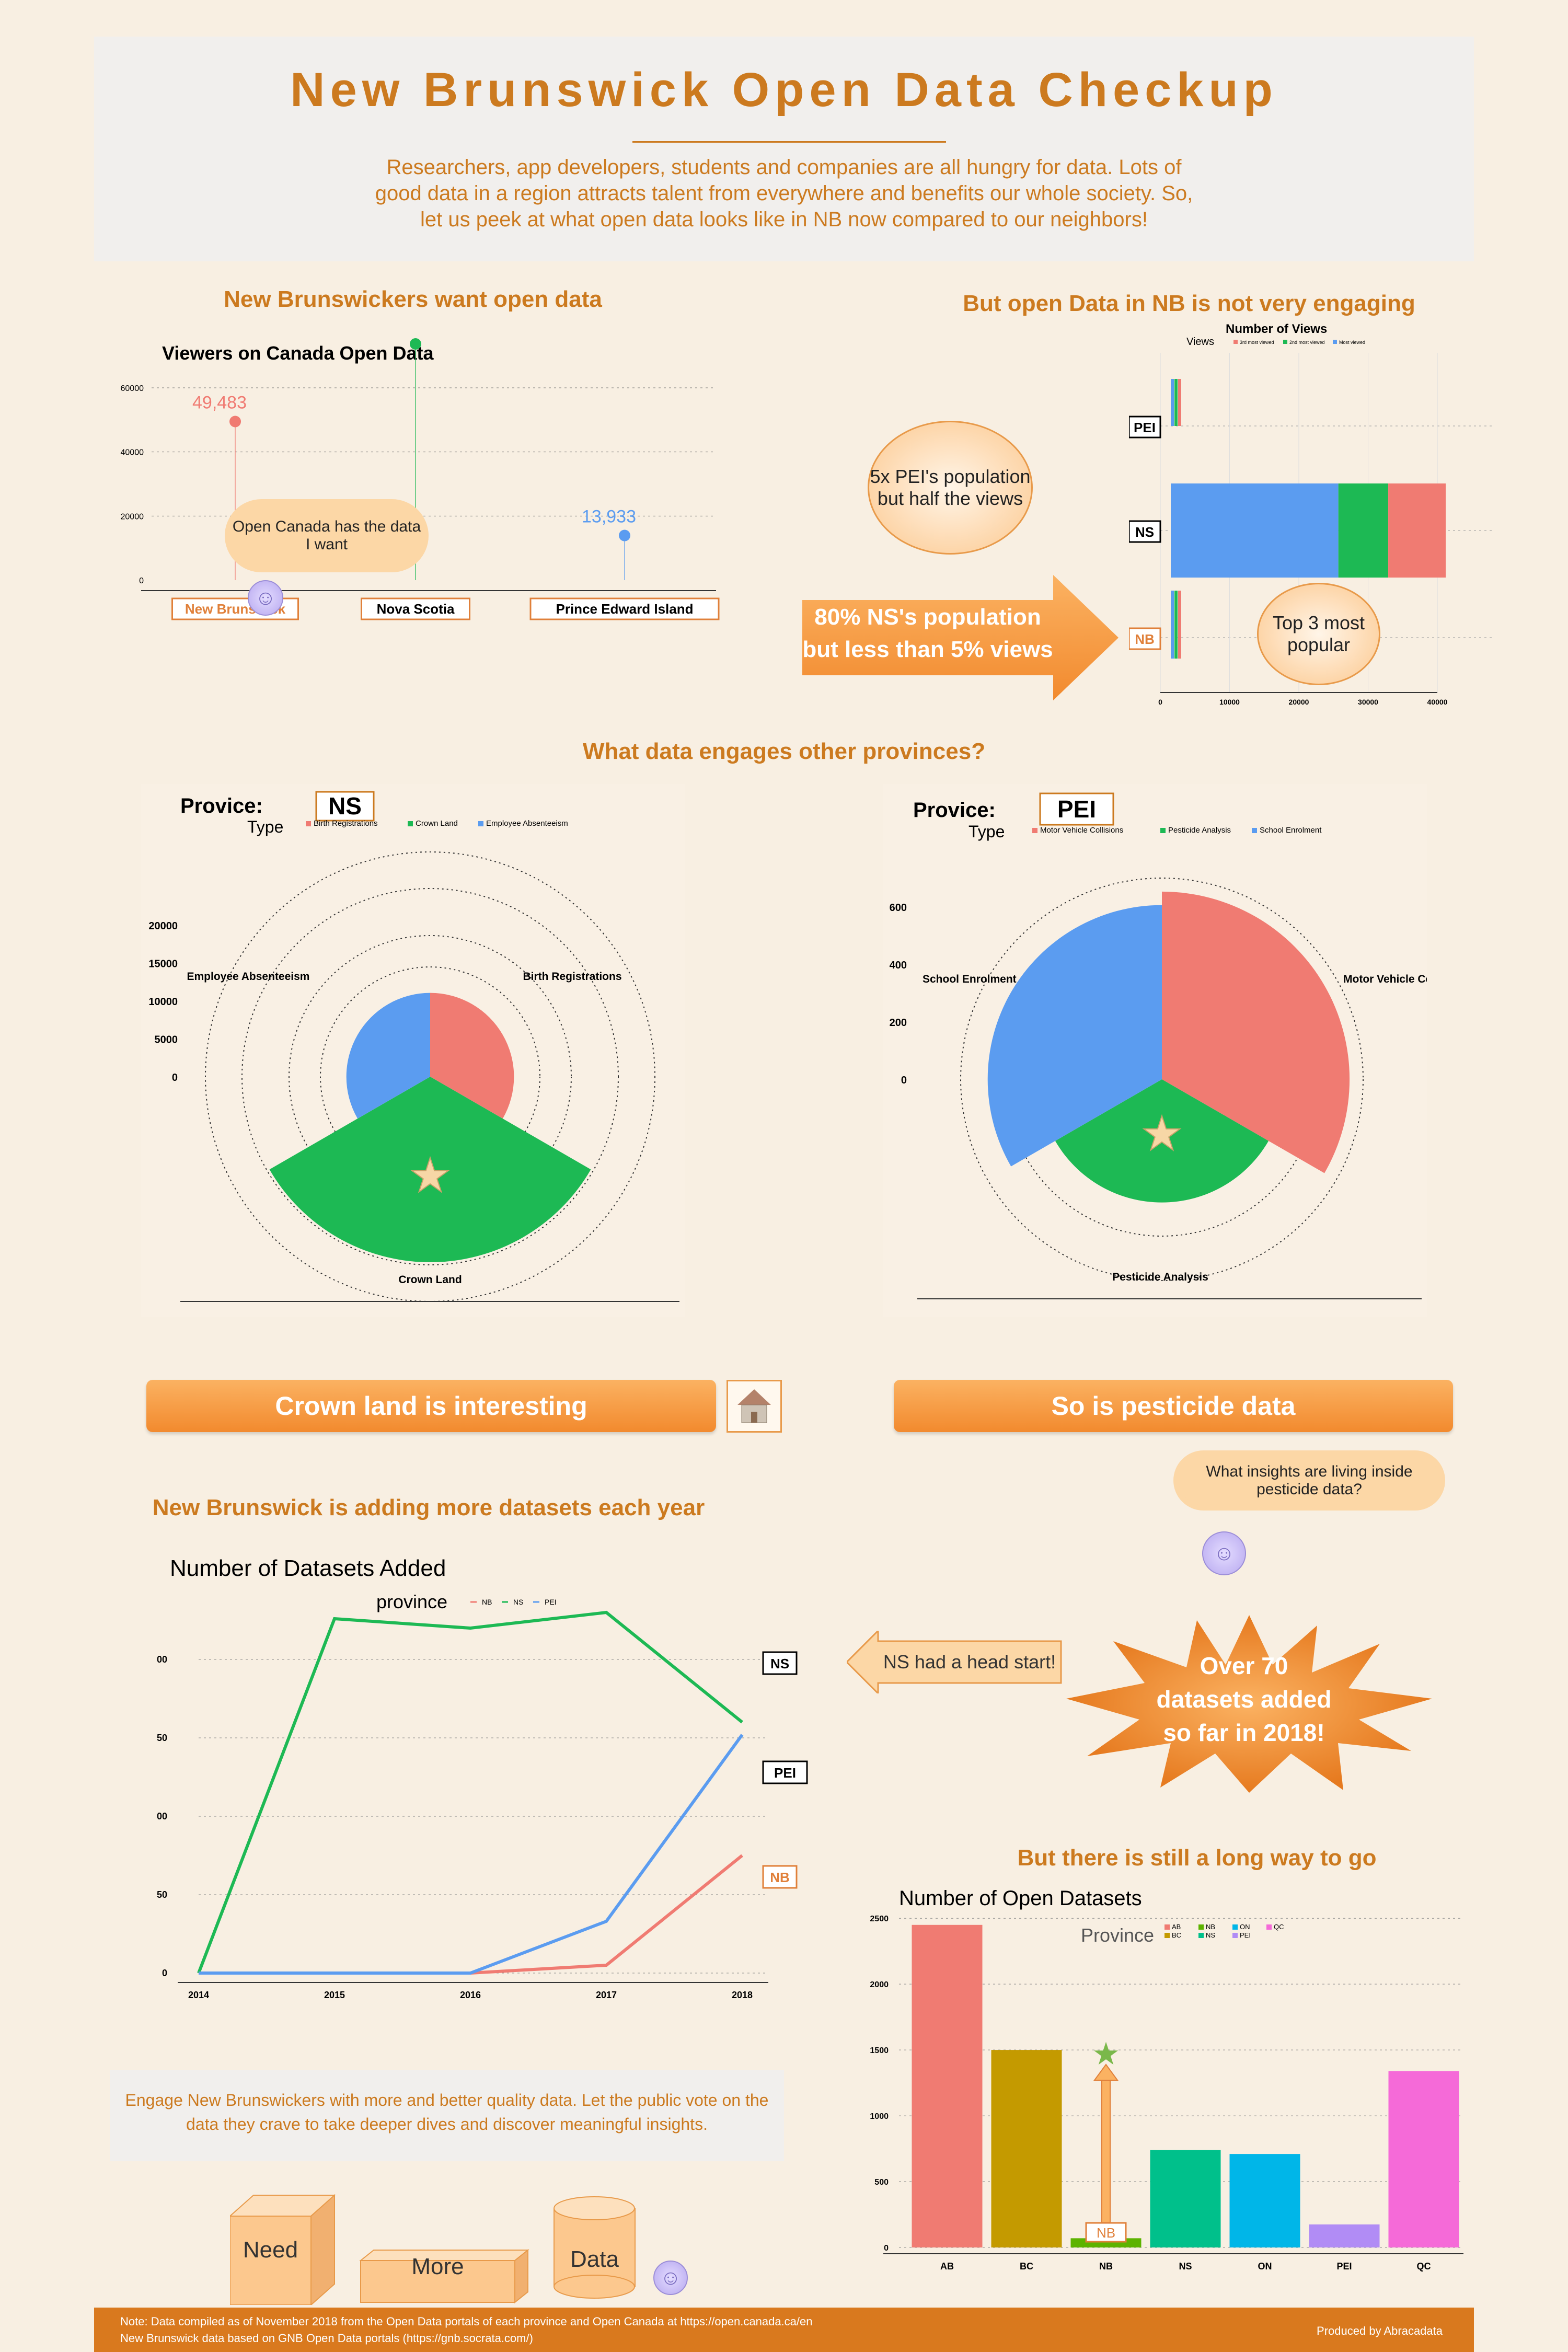 The width and height of the screenshot is (1568, 2352). Describe the element at coordinates (1265, 2266) in the screenshot. I see `x-tick-label: ON` at that location.